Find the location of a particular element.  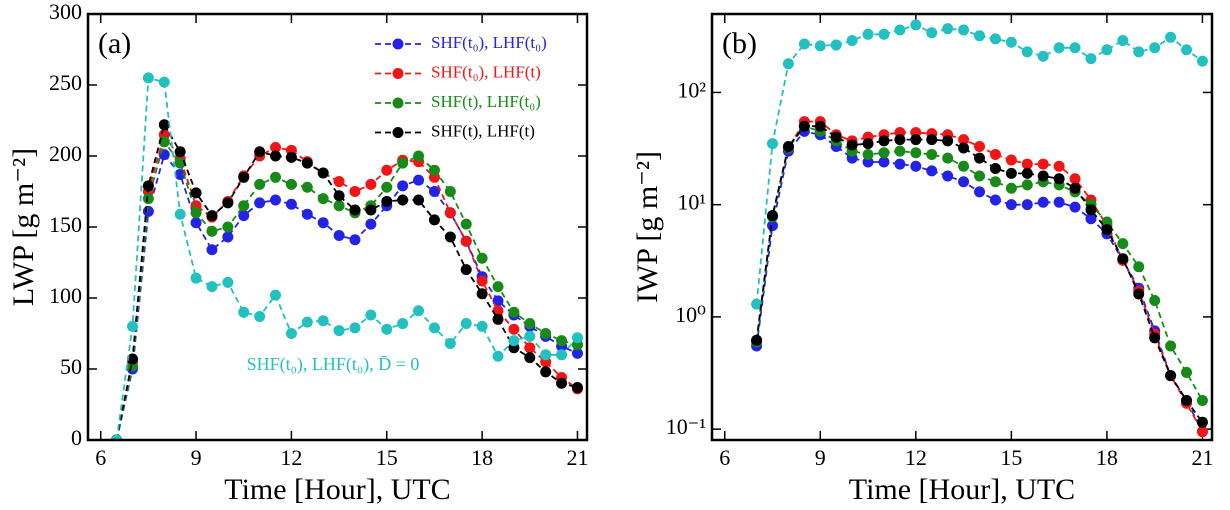

legend-label: SHF(t), LHF(t) is located at coordinates (483, 130).